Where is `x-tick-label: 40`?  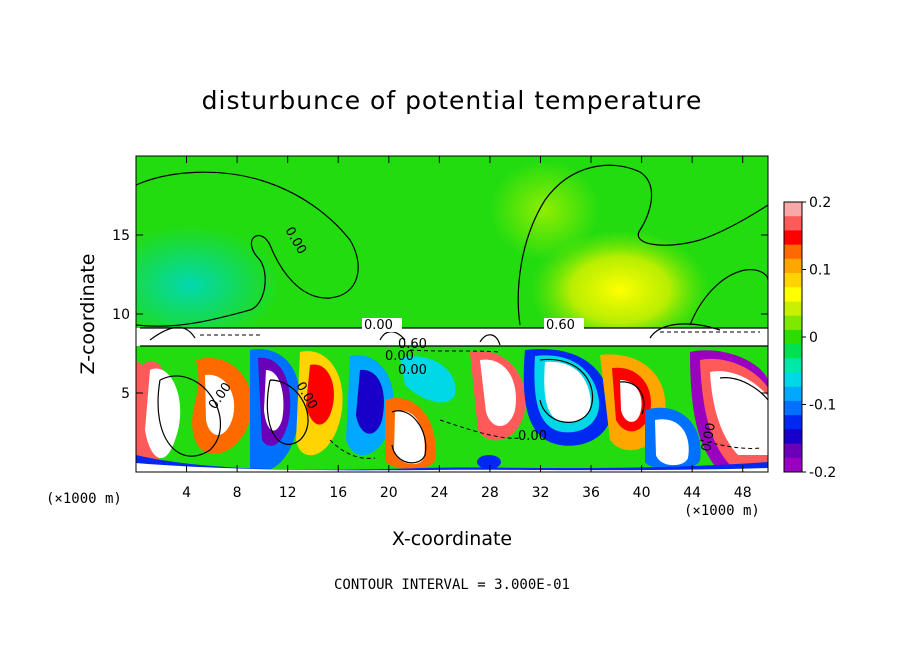 x-tick-label: 40 is located at coordinates (642, 493).